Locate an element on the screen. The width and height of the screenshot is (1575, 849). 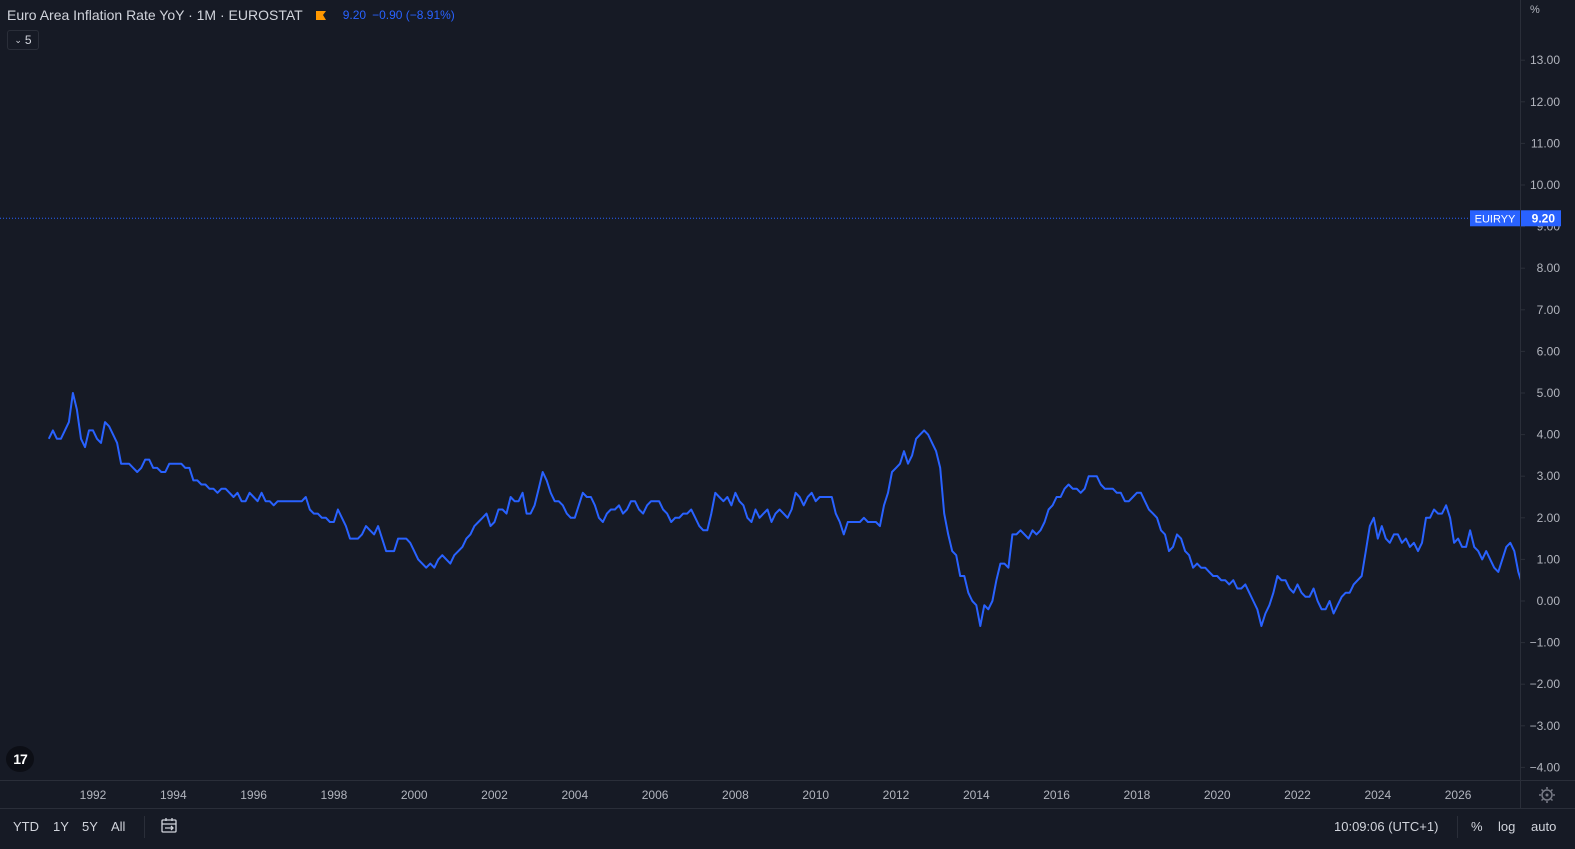
symbol-tag-label: EUIRYY is located at coordinates (1495, 219).